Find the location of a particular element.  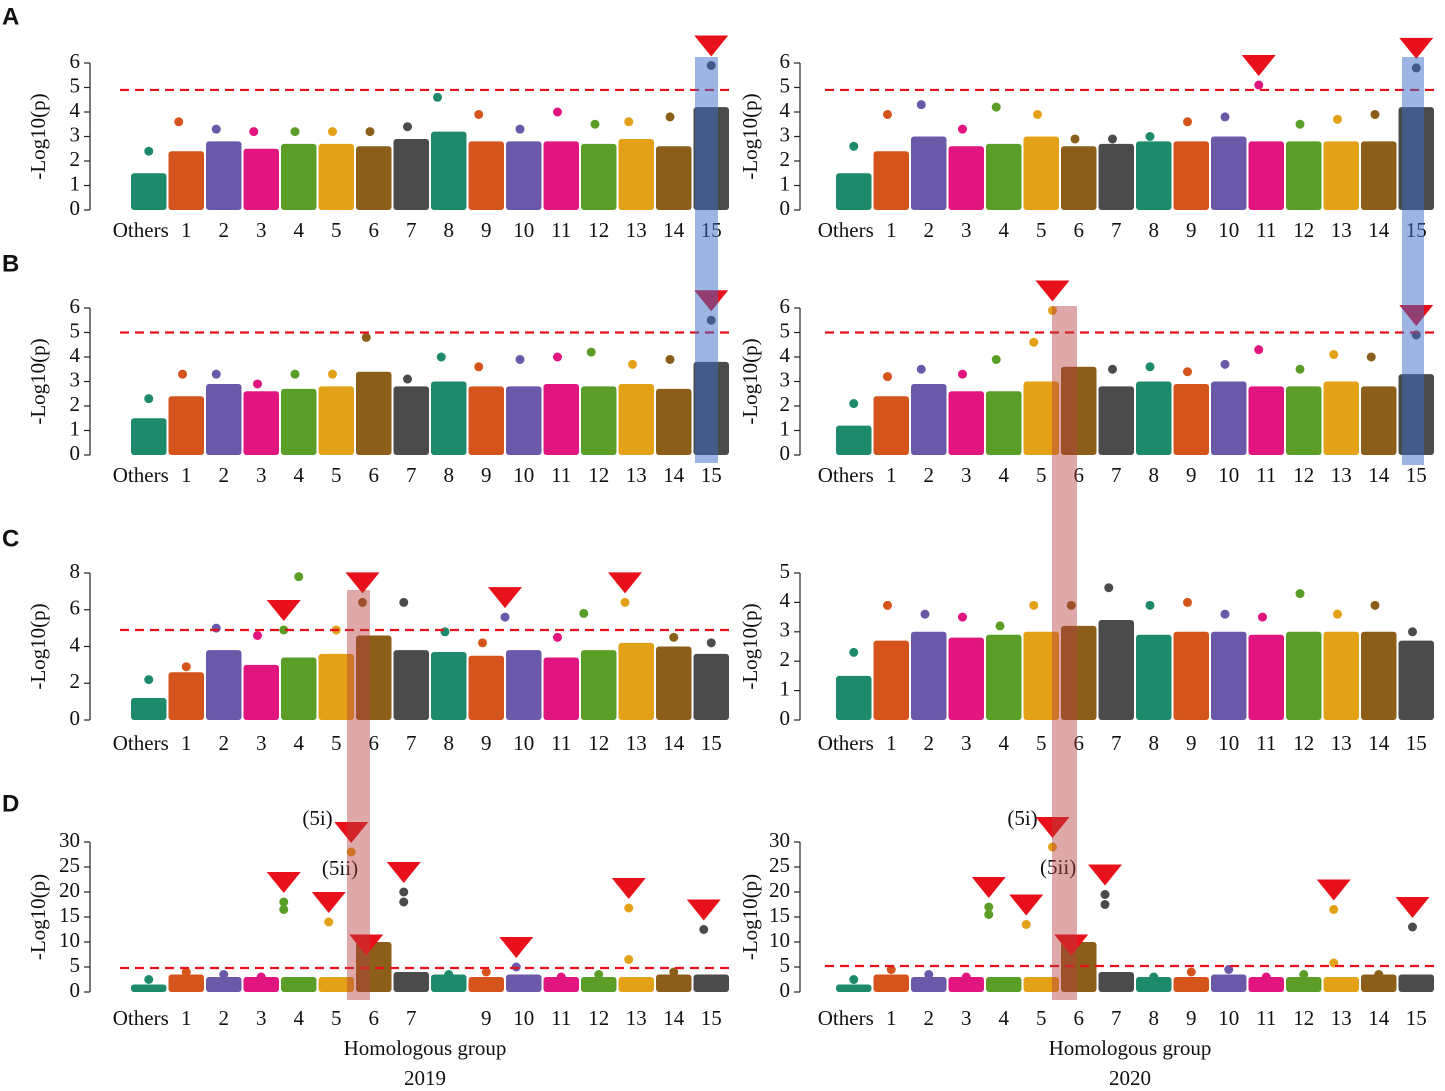

x-tick-label: 9 is located at coordinates (1191, 230).